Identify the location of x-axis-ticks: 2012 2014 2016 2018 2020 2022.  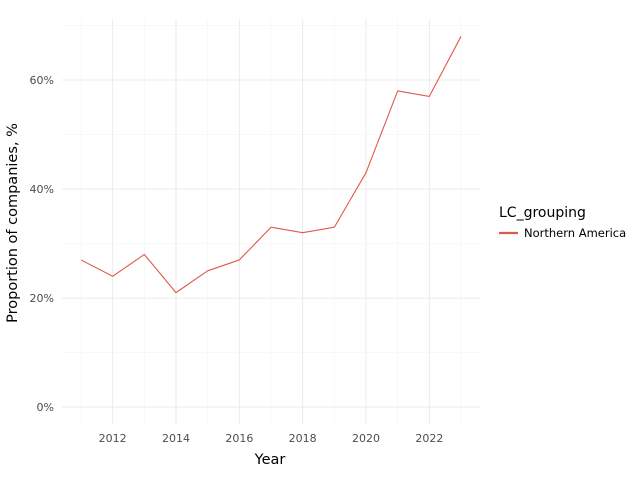
(271, 438).